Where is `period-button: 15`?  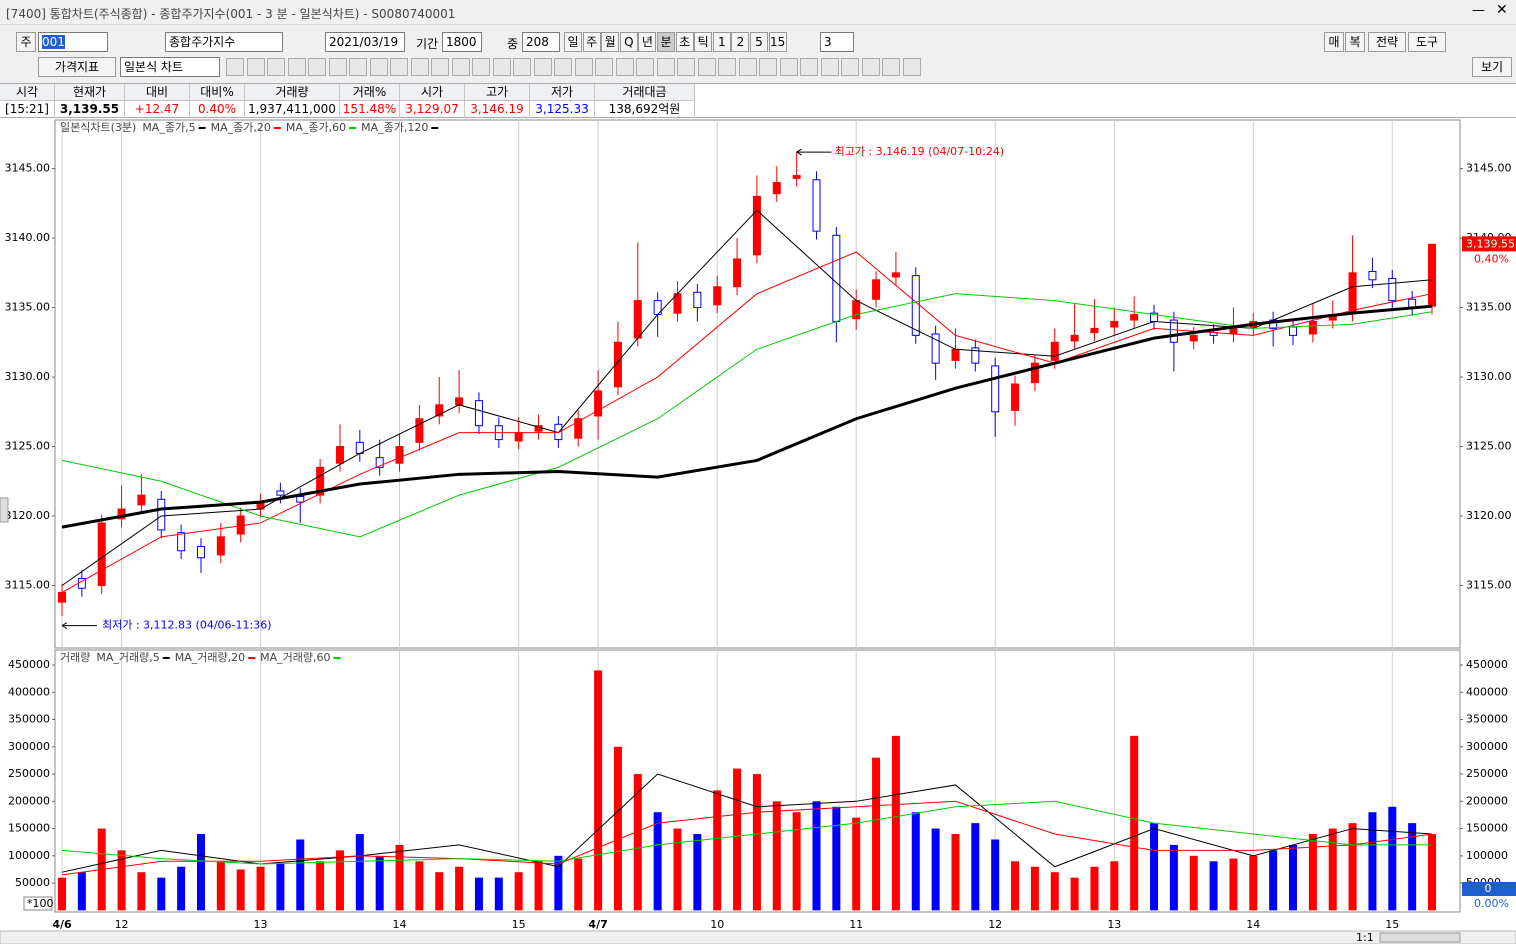 period-button: 15 is located at coordinates (777, 42).